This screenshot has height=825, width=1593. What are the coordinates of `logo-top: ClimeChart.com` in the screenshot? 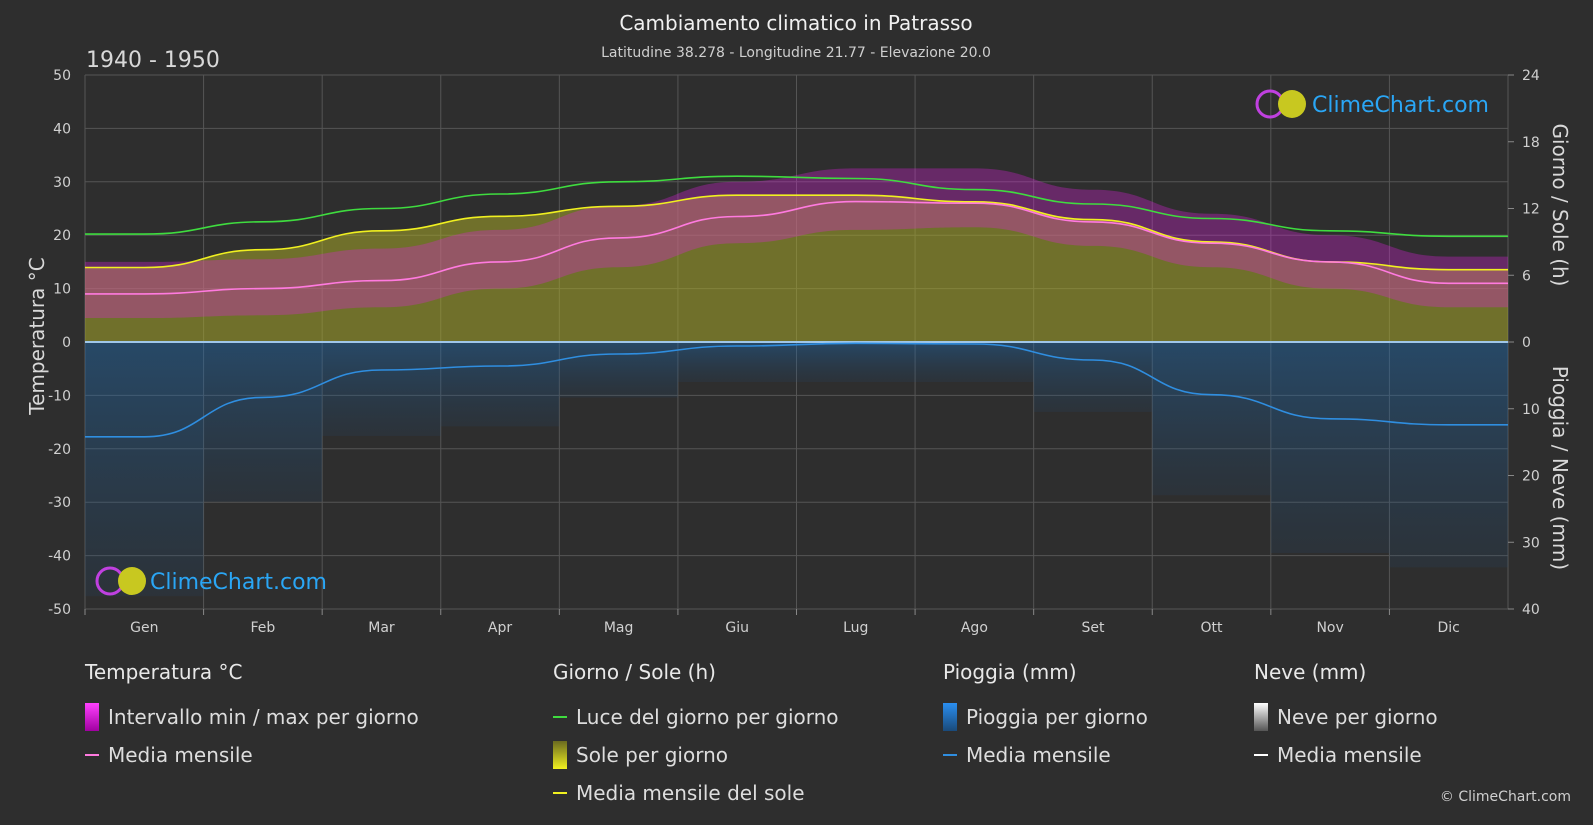 It's located at (1372, 104).